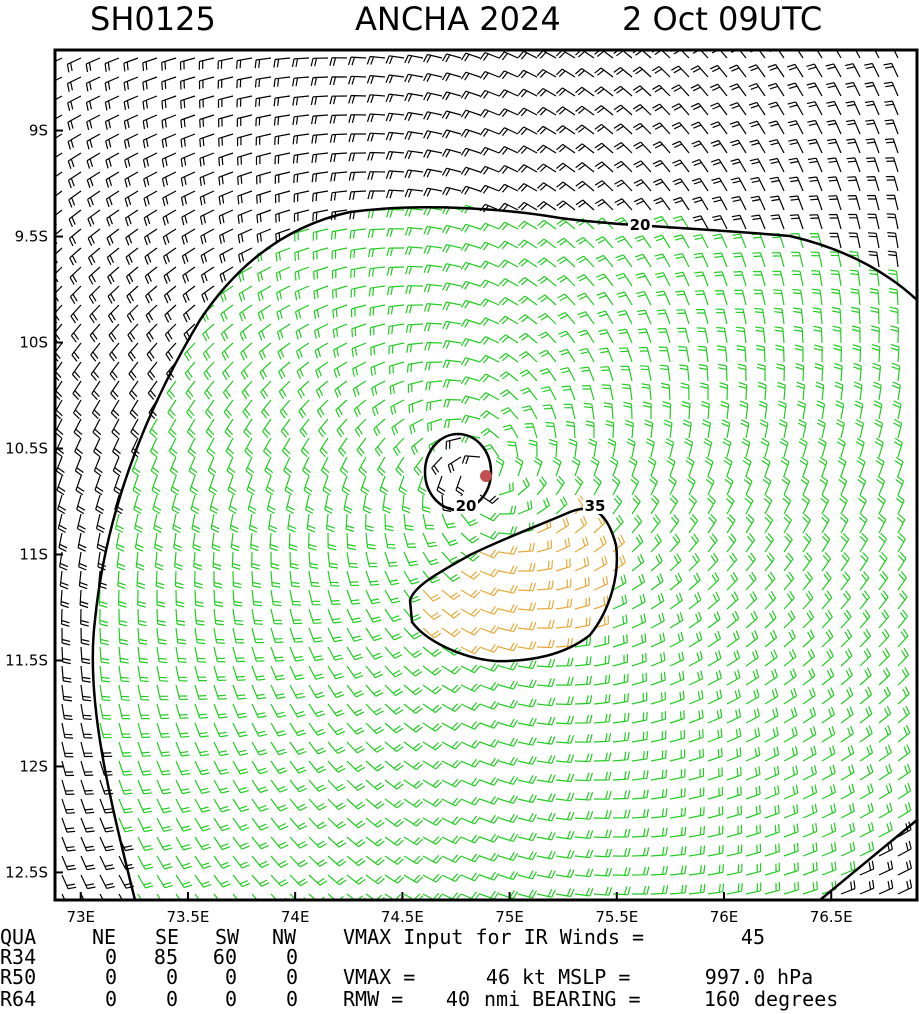  I want to click on lat-label: 9S, so click(38, 131).